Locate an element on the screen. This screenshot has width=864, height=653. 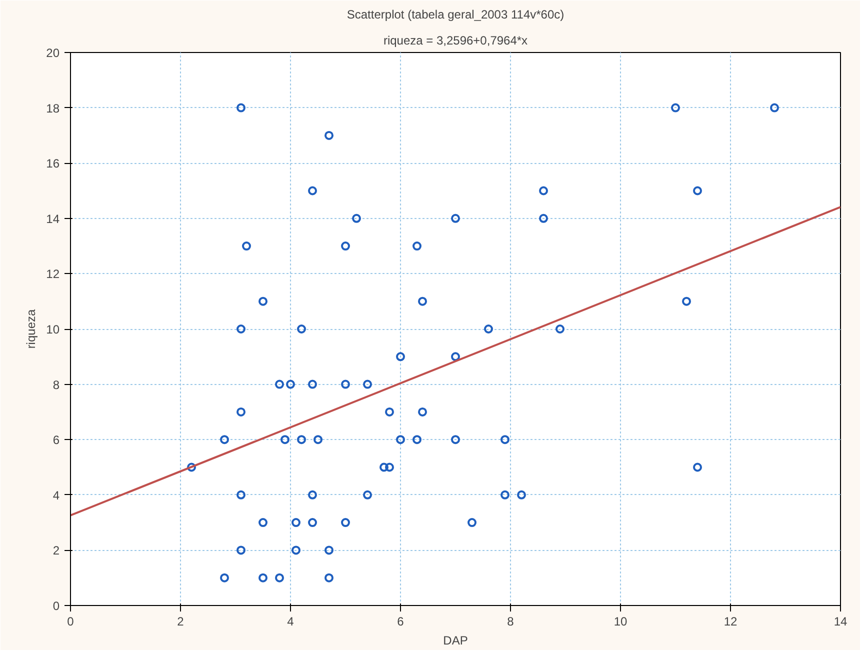
x-tick-label: 8 is located at coordinates (510, 621).